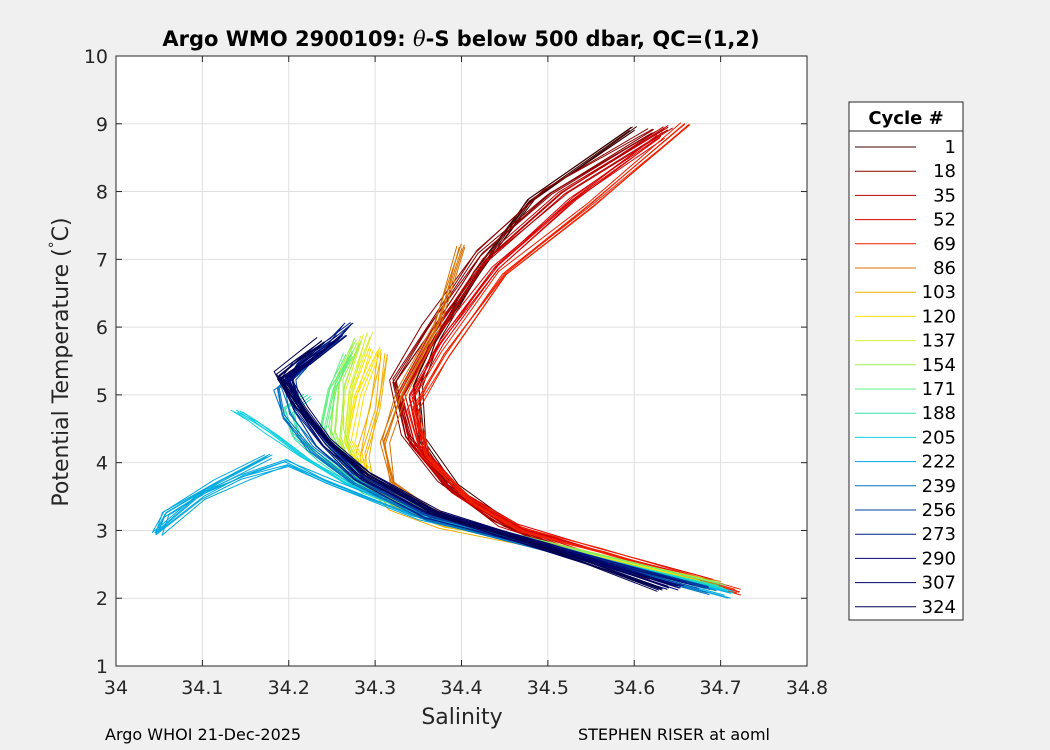 The height and width of the screenshot is (750, 1050). I want to click on legend-label-188: 188, so click(939, 413).